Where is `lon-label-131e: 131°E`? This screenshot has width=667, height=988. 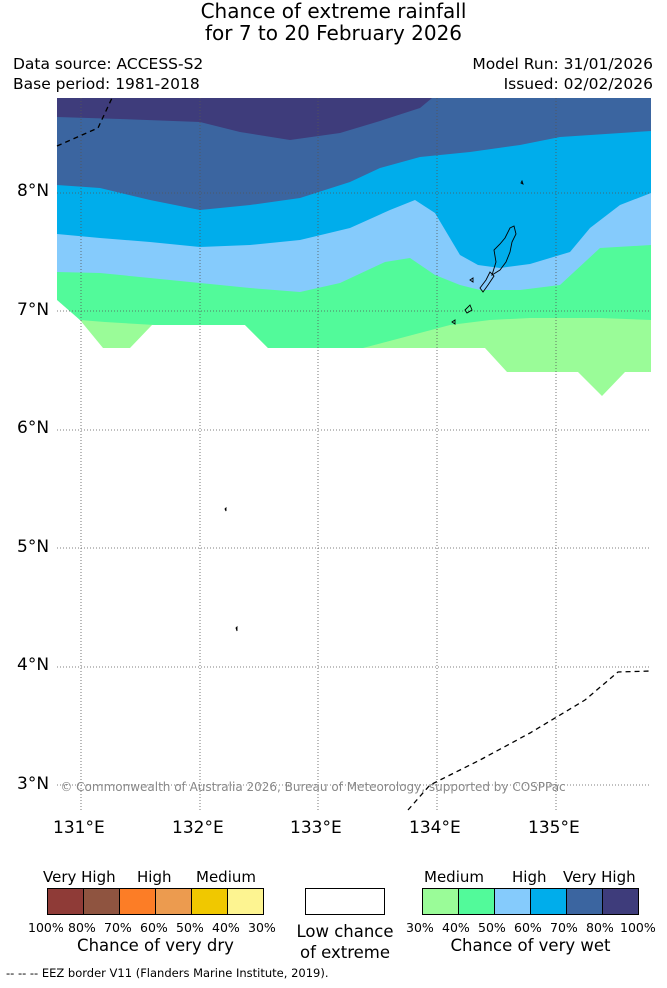 lon-label-131e: 131°E is located at coordinates (79, 828).